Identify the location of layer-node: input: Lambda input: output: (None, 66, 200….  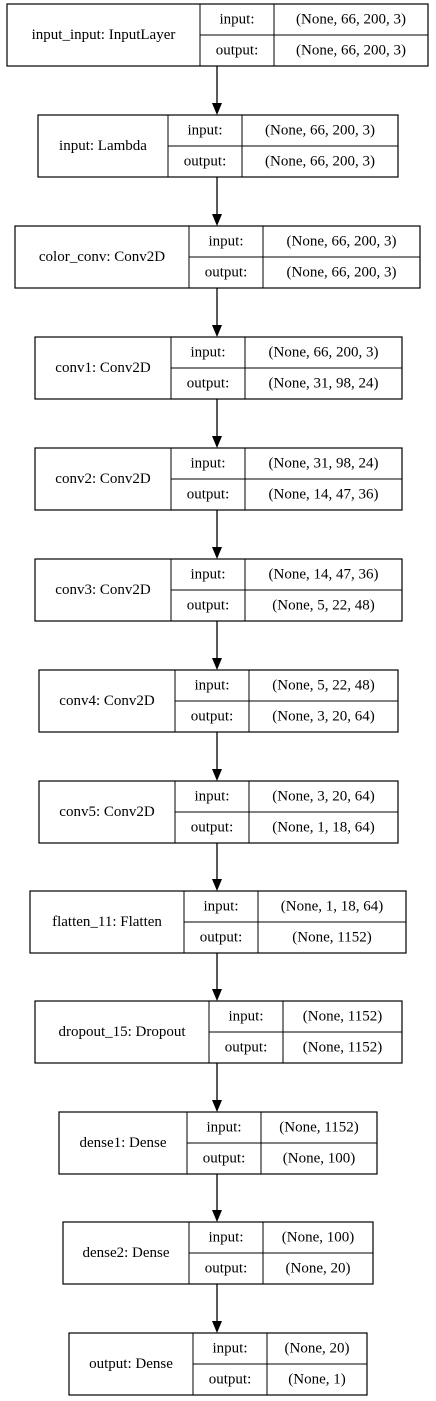
(218, 146).